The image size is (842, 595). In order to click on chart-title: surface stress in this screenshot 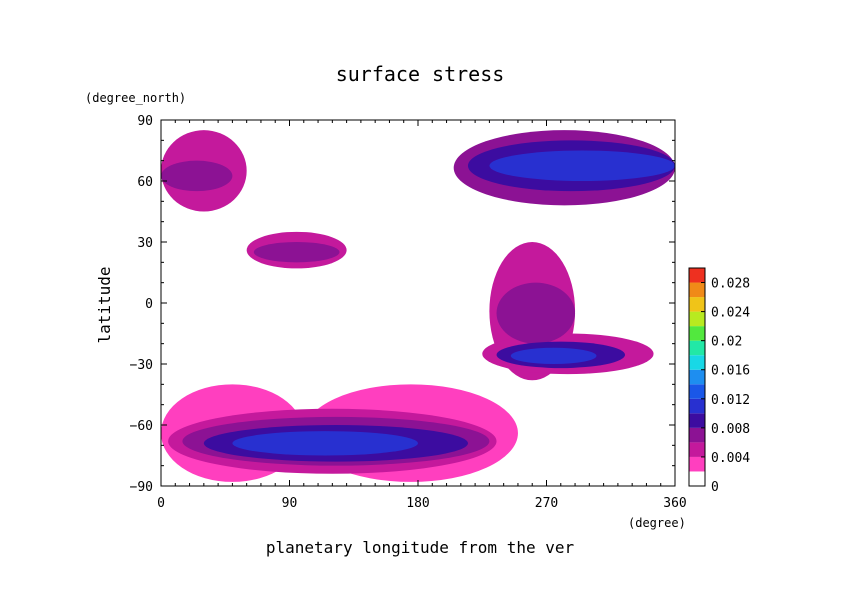, I will do `click(420, 74)`.